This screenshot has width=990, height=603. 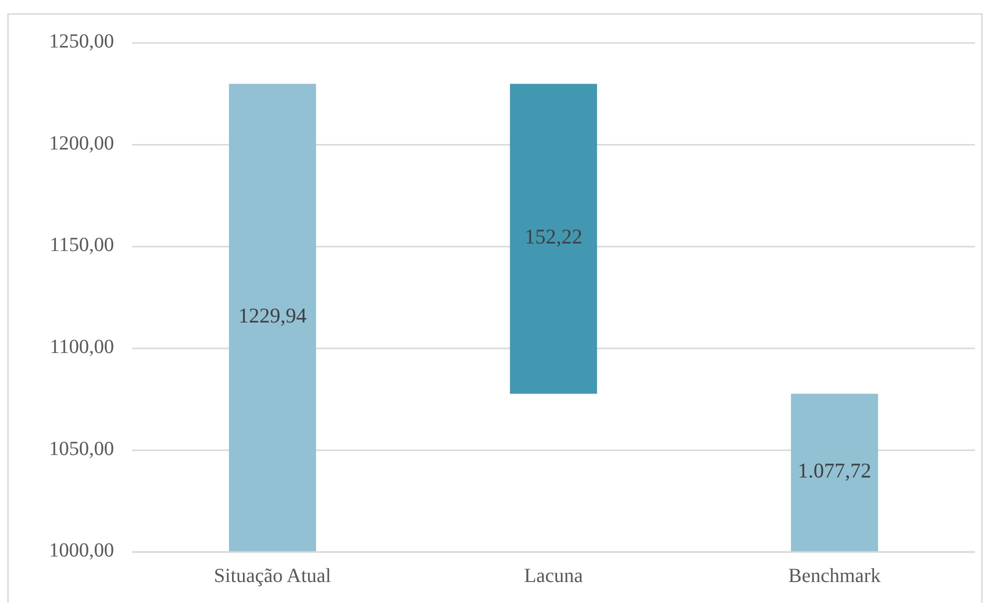 I want to click on y-tick-label: 1200,00, so click(x=81, y=143).